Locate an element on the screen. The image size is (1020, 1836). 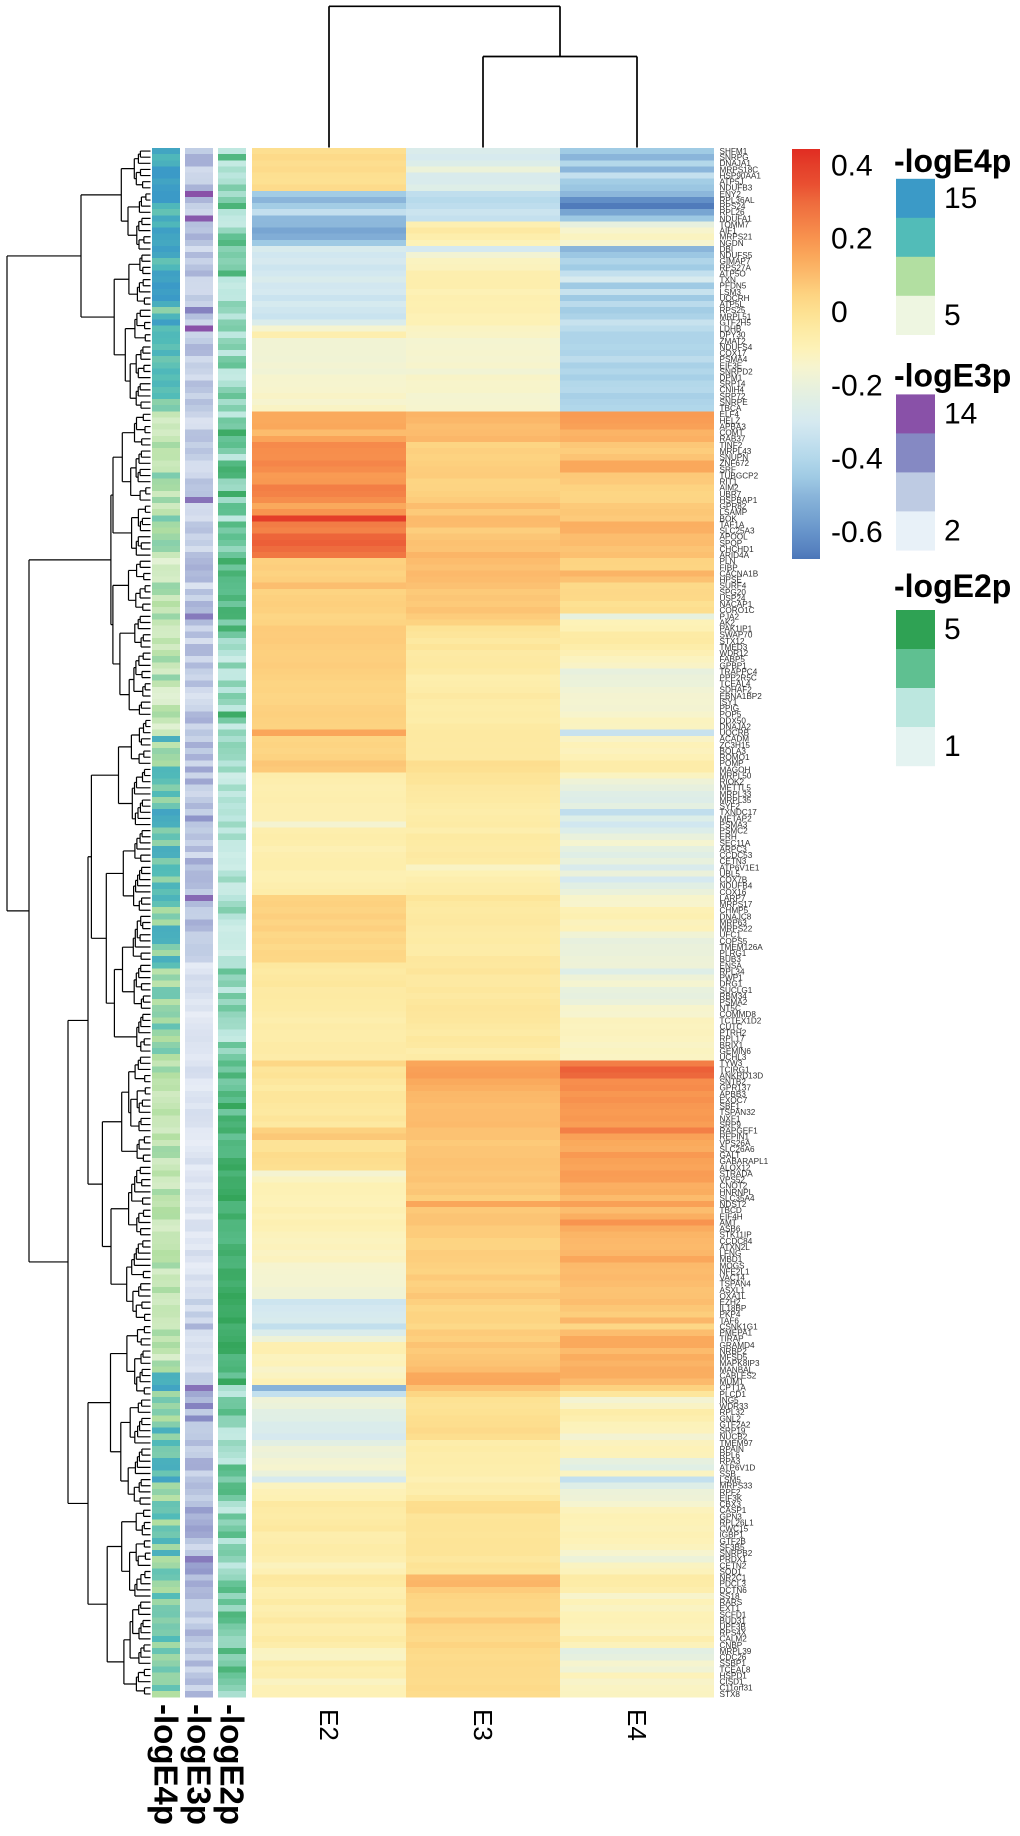
svg-text: 5 is located at coordinates (952, 315).